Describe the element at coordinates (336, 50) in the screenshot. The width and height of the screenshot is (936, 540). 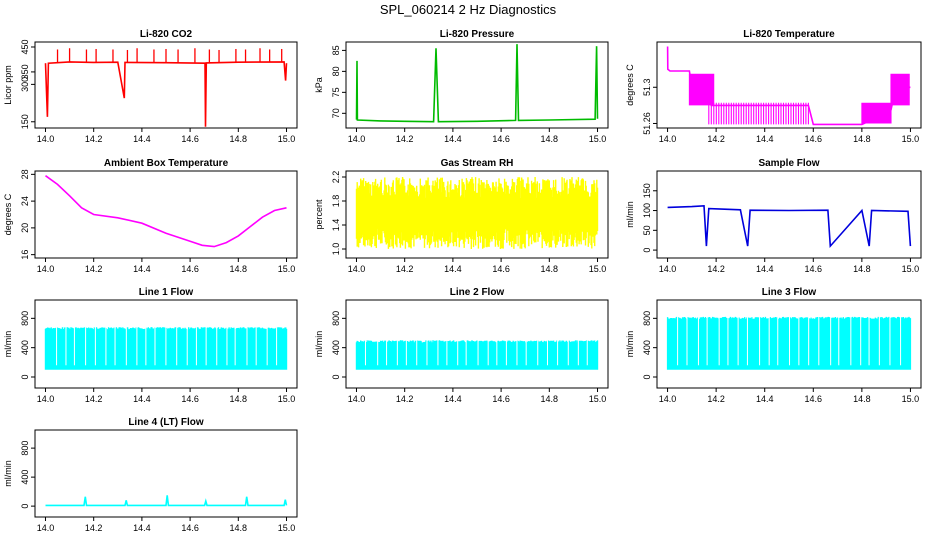
I see `y-tick-label: 85` at that location.